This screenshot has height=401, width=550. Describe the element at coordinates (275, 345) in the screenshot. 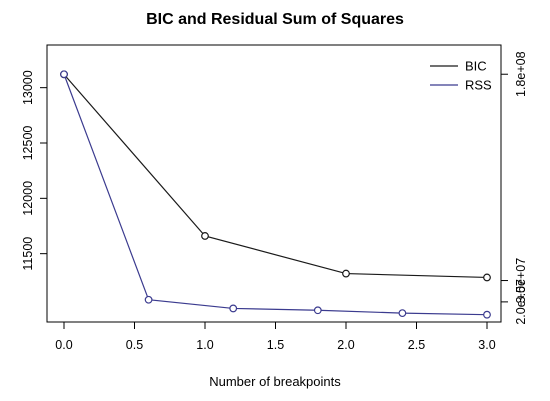

I see `x-tick-label: 1.5` at that location.